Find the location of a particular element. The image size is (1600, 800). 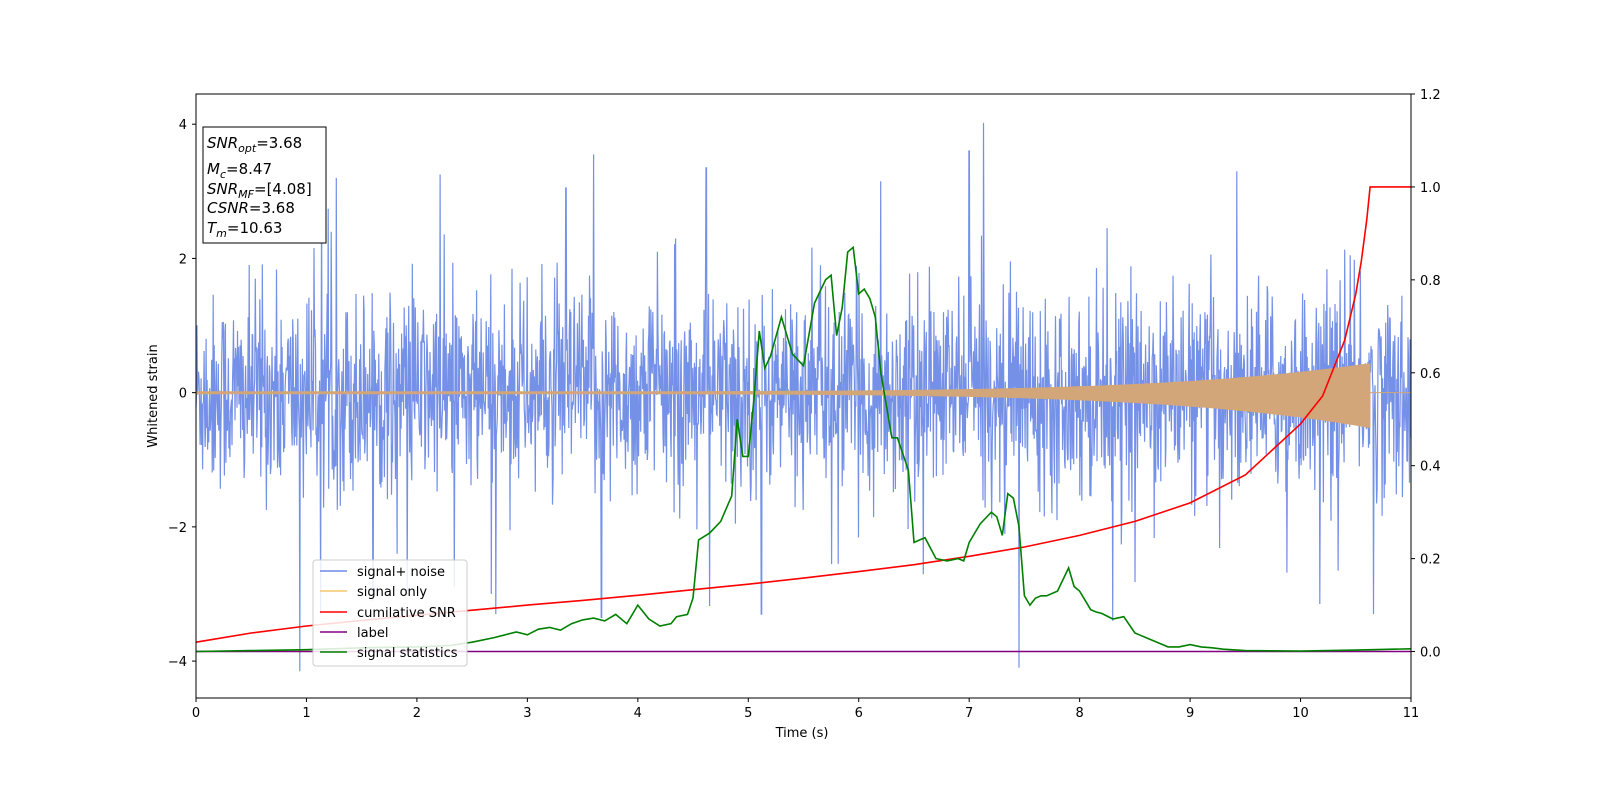

x-tick-label: 7 is located at coordinates (969, 713).